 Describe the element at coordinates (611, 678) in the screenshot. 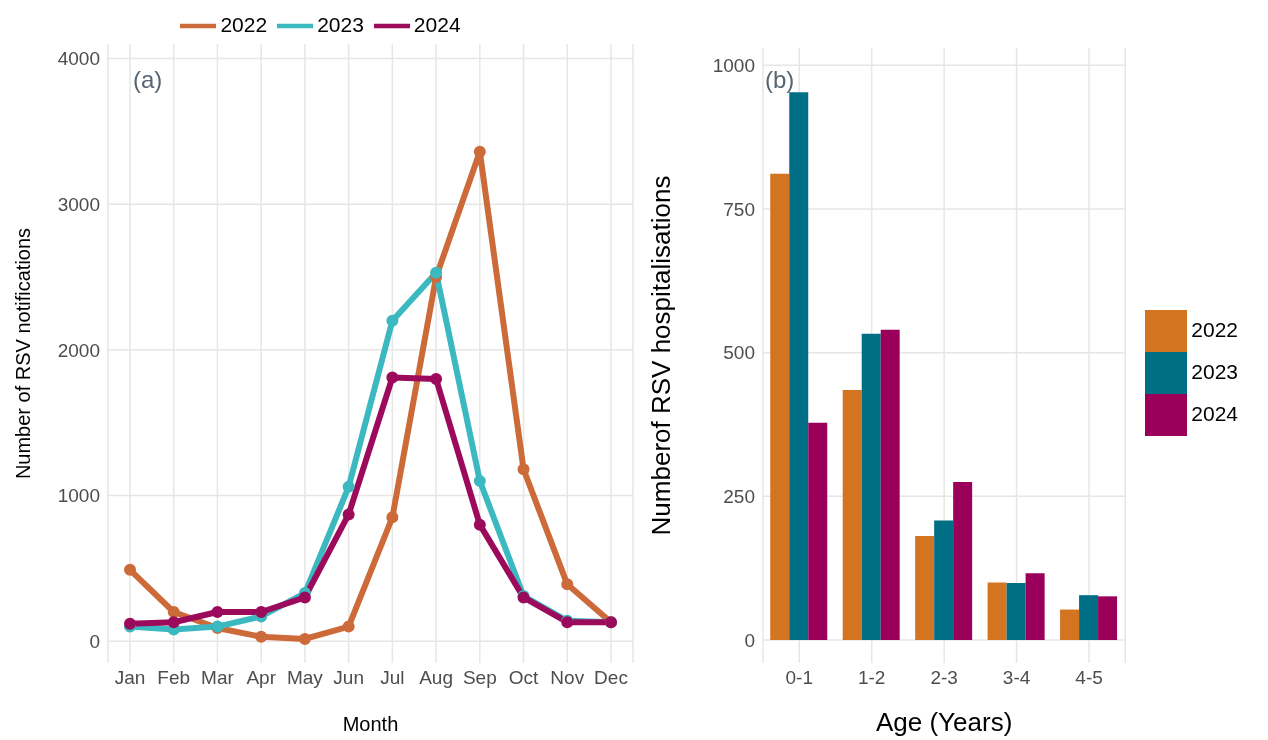

I see `x-tick-label: Dec` at that location.